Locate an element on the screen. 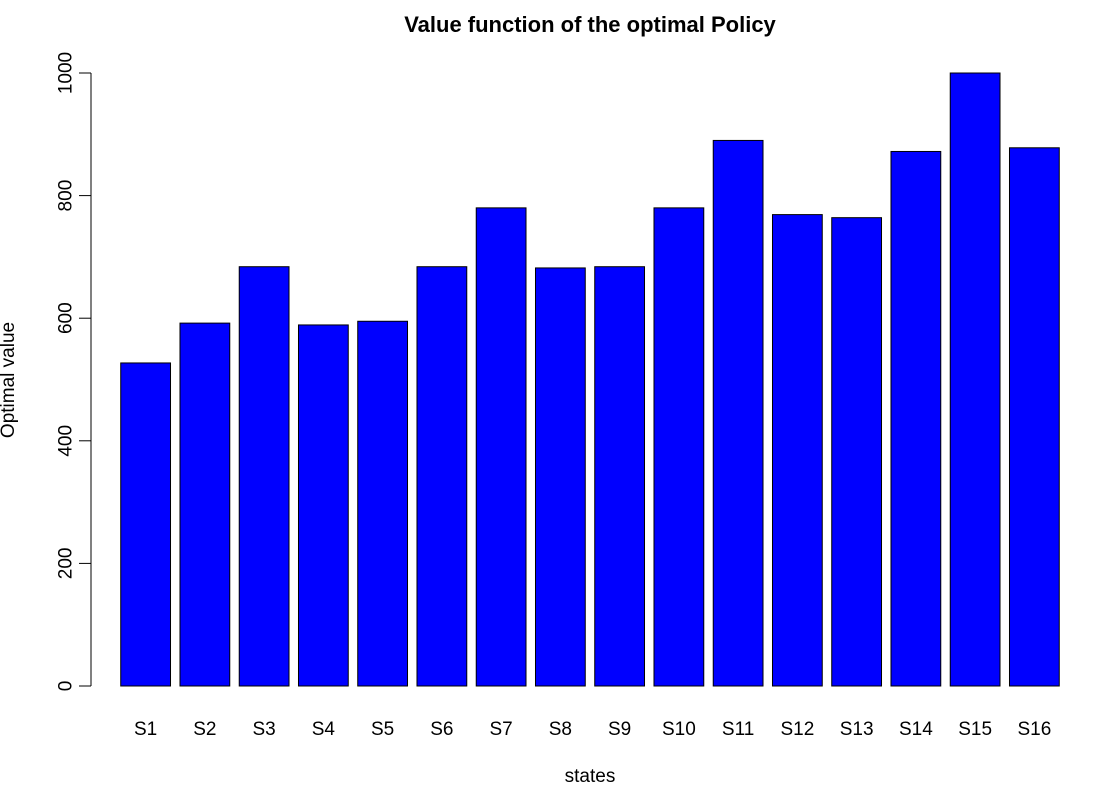 Image resolution: width=1109 pixels, height=797 pixels. bar-s9 is located at coordinates (620, 476).